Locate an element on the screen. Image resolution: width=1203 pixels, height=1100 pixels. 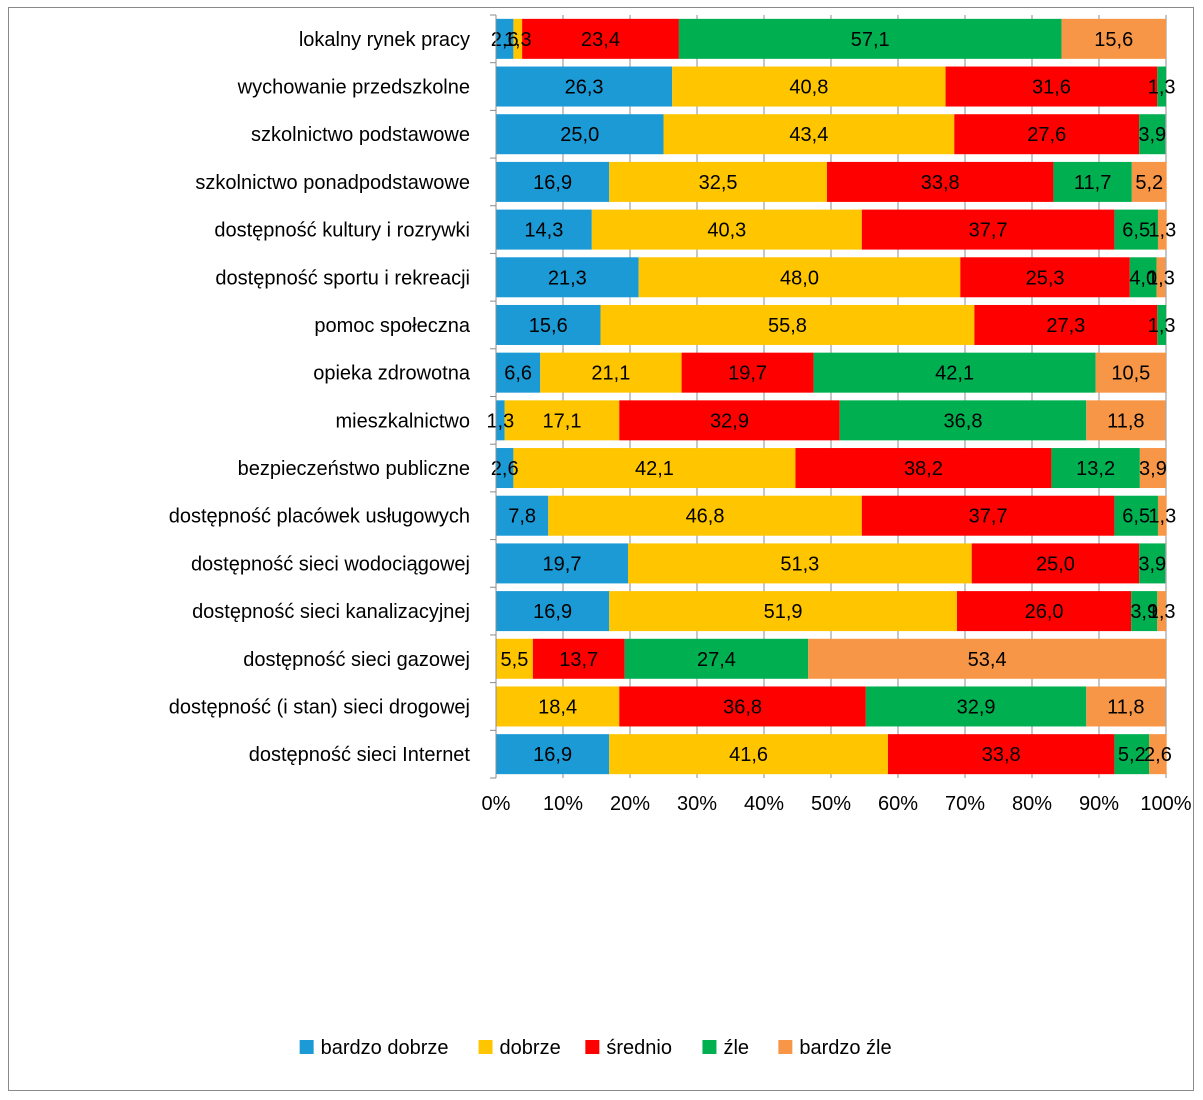
data-label: 4,0 is located at coordinates (1143, 278).